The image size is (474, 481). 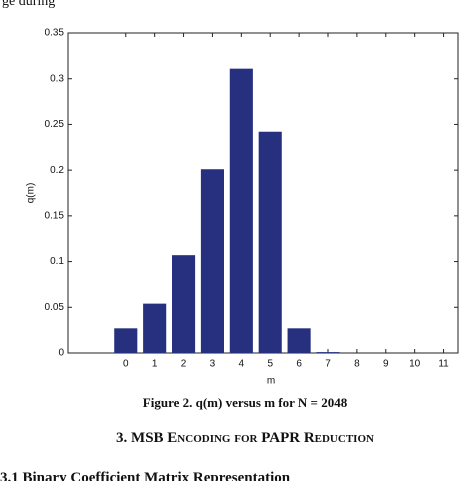 I want to click on x-tick-label: 8, so click(x=357, y=364).